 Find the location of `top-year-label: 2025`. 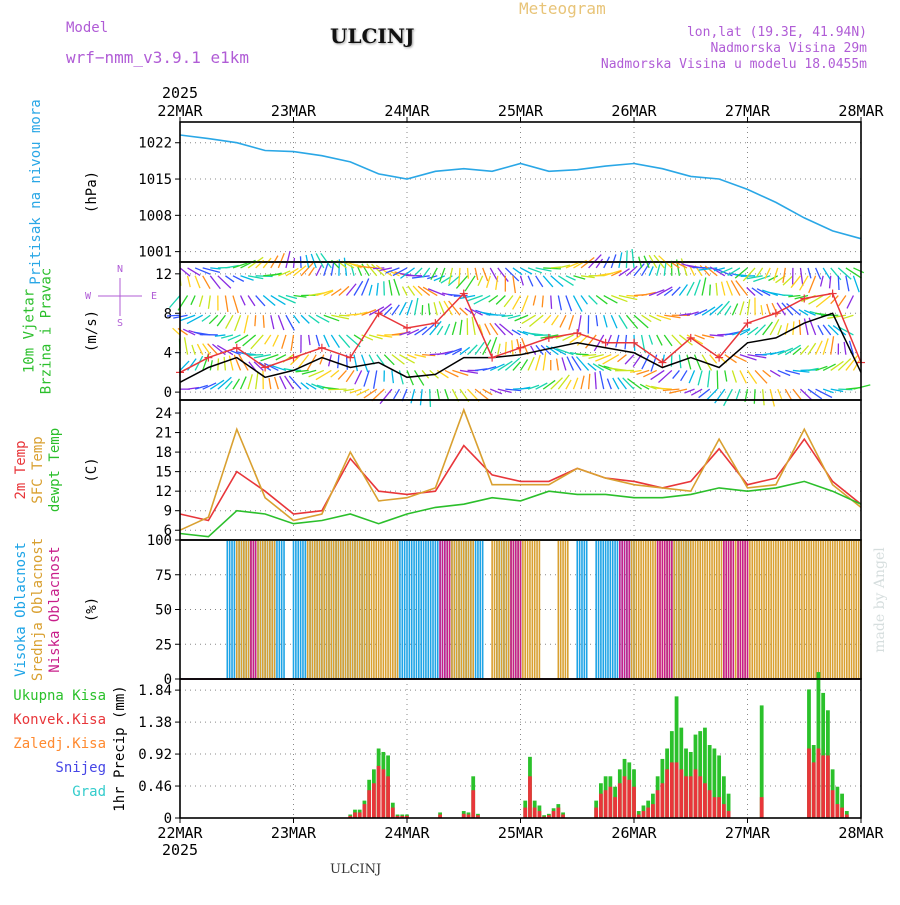

top-year-label: 2025 is located at coordinates (180, 93).